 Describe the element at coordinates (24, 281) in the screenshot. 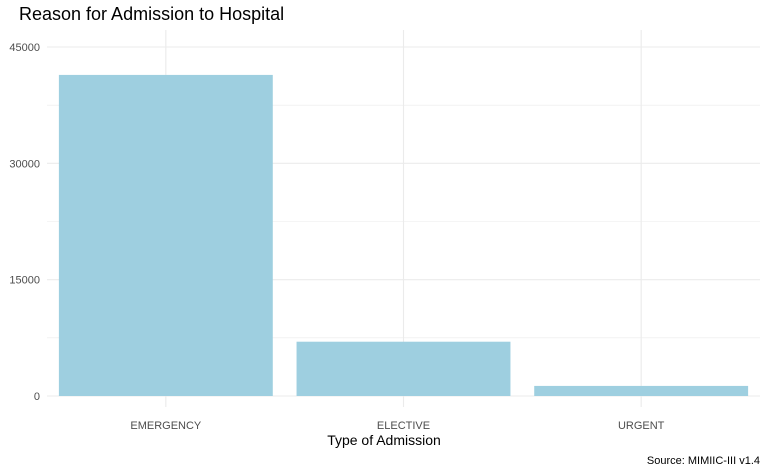

I see `y-tick-label: 15000` at that location.